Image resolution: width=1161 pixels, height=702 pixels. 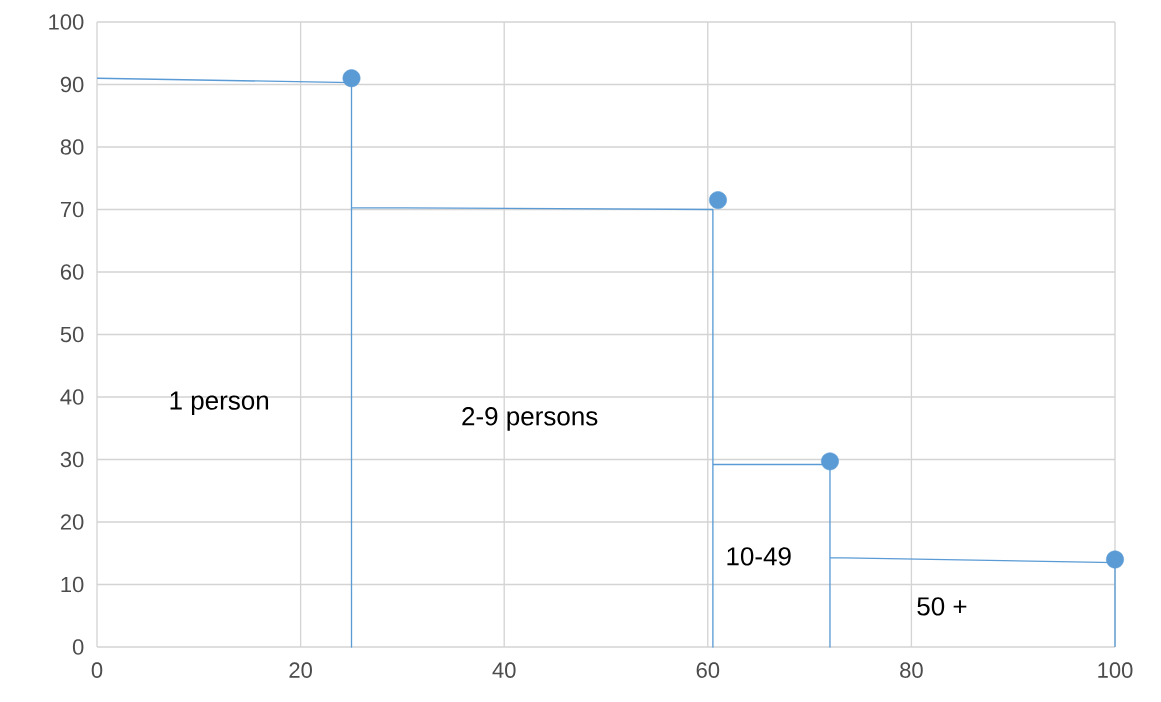 I want to click on y-tick-label: 10, so click(x=72, y=584).